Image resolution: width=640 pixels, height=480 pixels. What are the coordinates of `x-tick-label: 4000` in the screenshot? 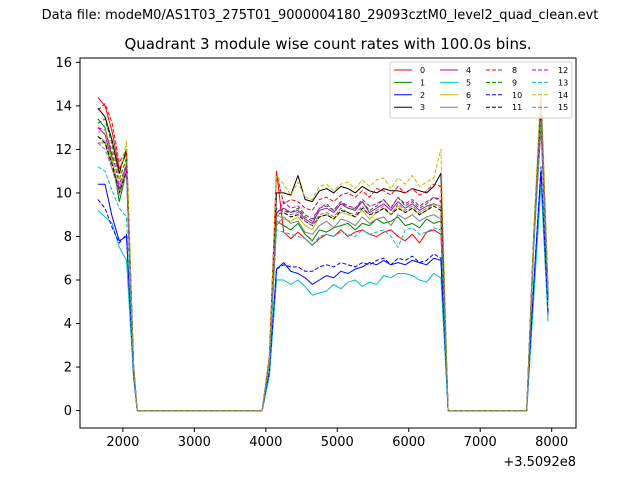 It's located at (265, 442).